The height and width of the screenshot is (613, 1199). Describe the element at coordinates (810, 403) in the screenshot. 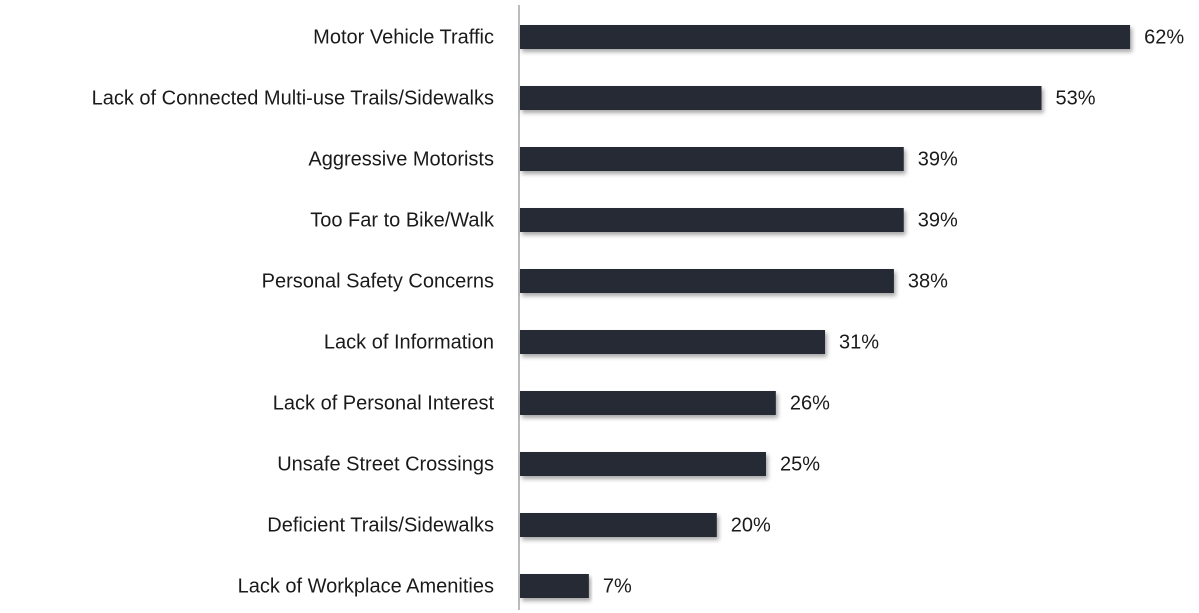

I see `value-label: 26%` at that location.